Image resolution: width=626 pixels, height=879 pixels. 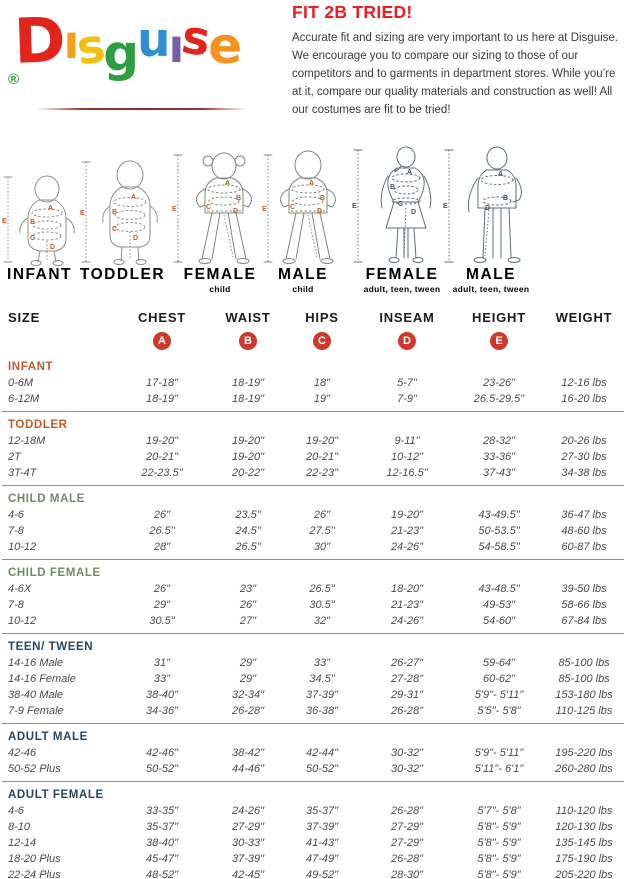 What do you see at coordinates (56, 795) in the screenshot?
I see `section-title: ADULT FEMALE` at bounding box center [56, 795].